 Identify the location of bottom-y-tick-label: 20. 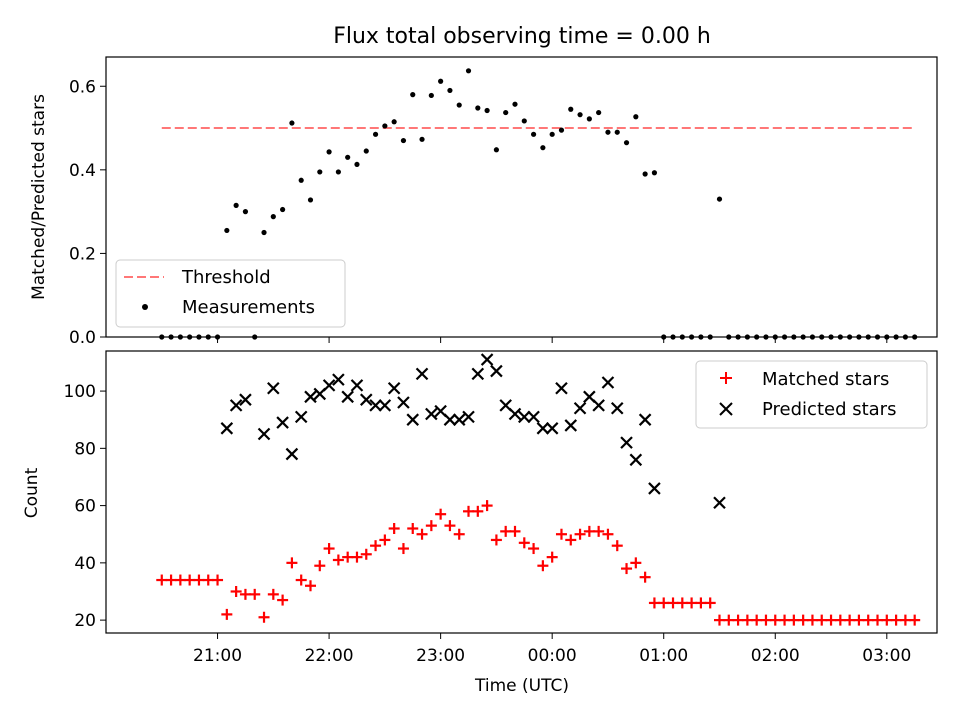
(85, 621).